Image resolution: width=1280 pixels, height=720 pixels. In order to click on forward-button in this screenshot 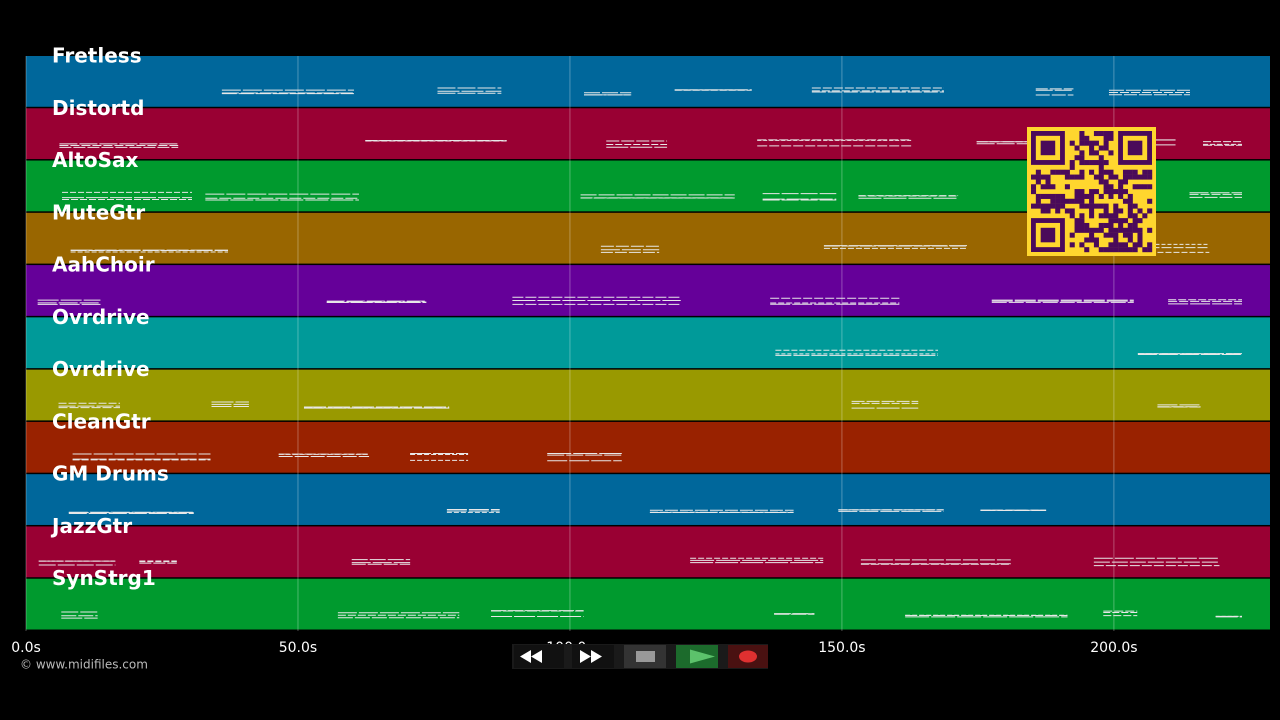, I will do `click(593, 656)`.